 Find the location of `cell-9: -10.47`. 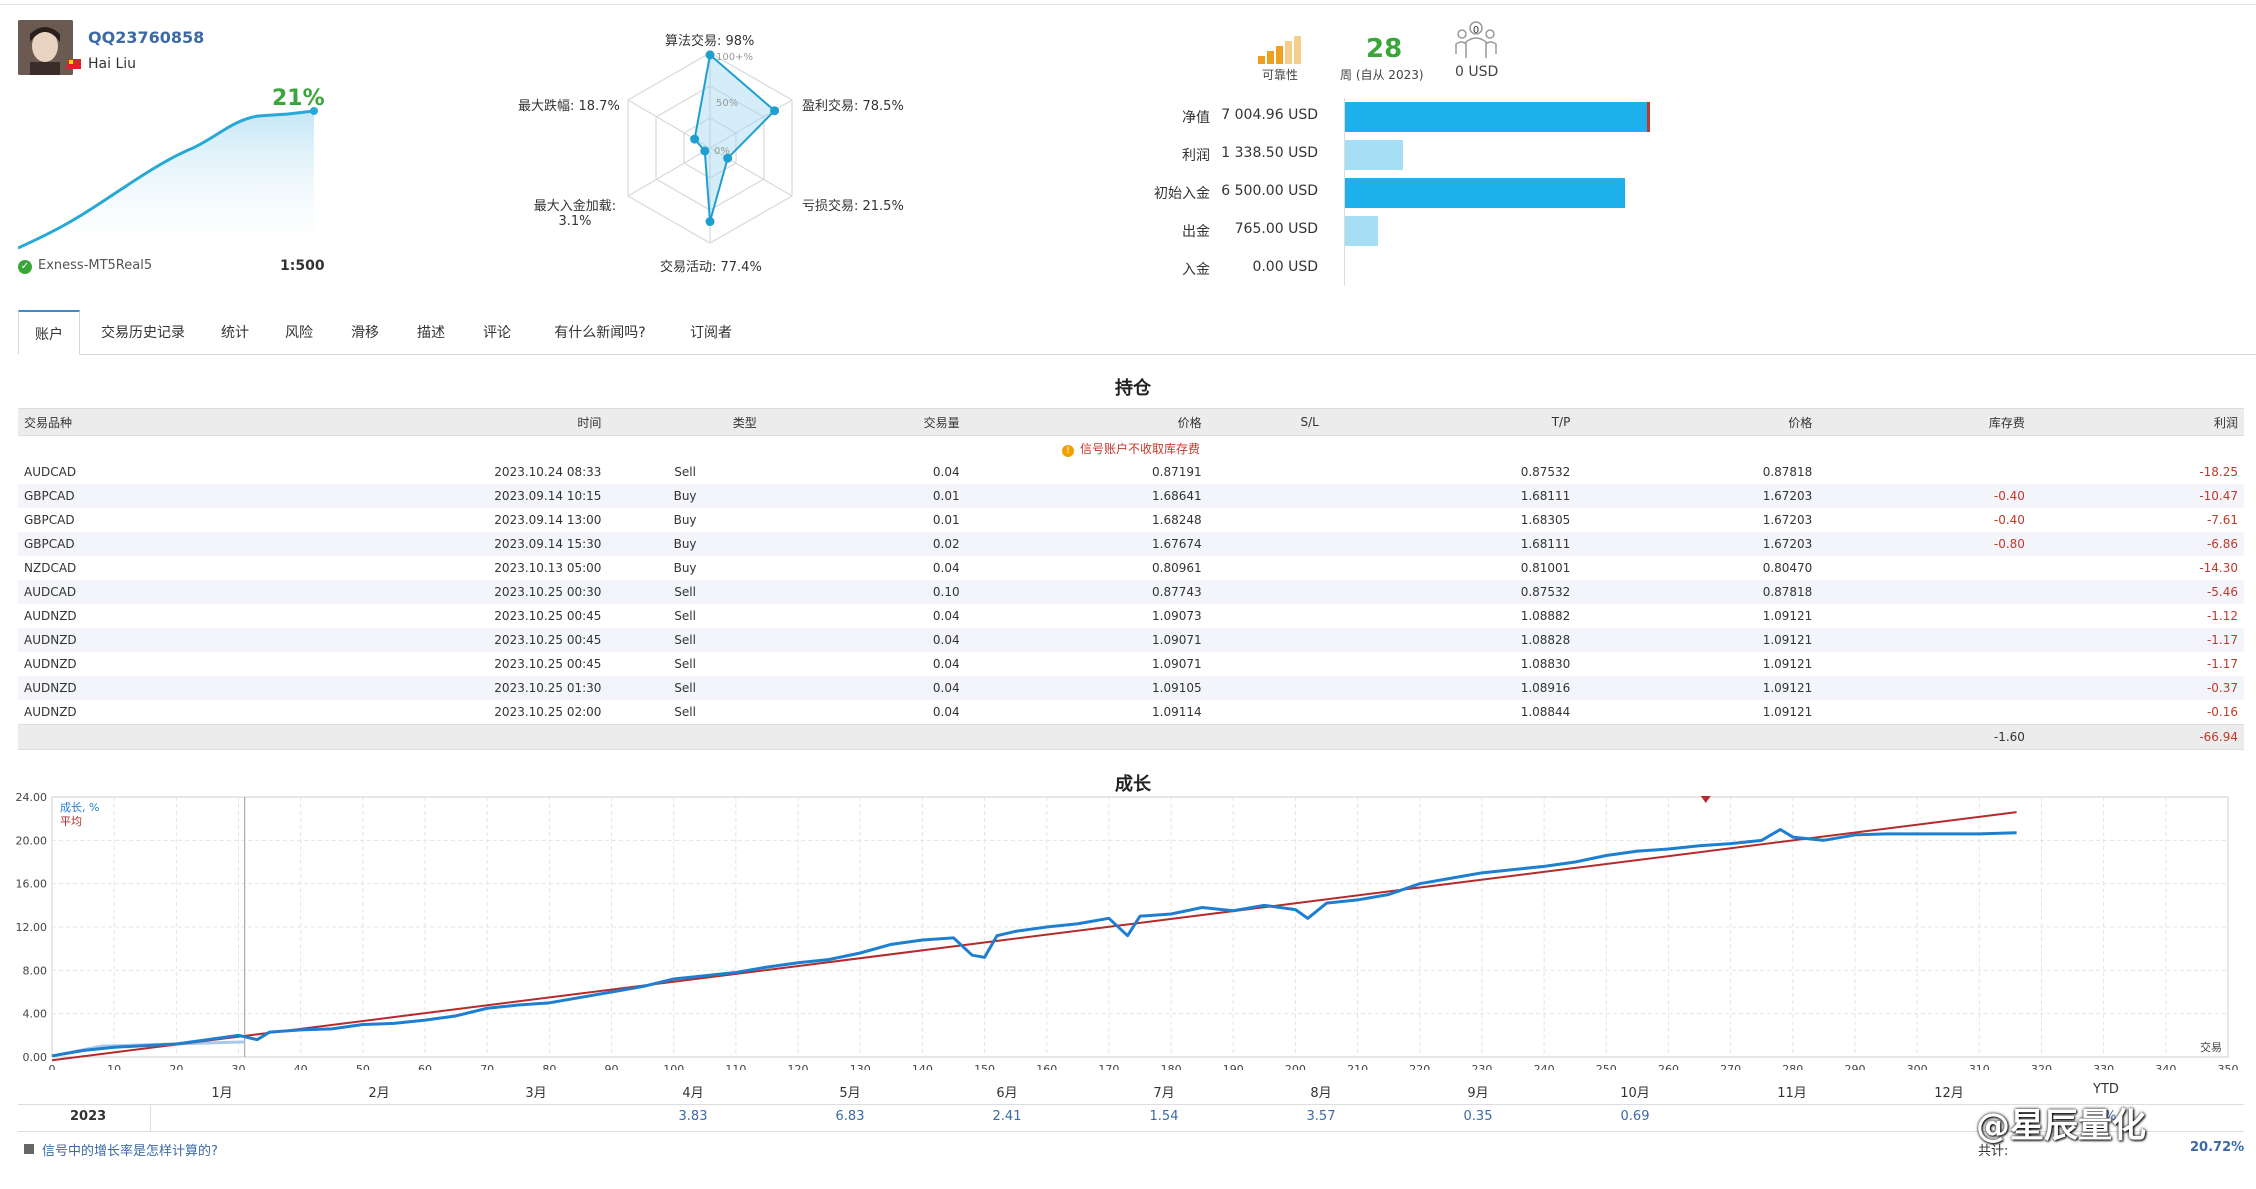

cell-9: -10.47 is located at coordinates (2137, 496).